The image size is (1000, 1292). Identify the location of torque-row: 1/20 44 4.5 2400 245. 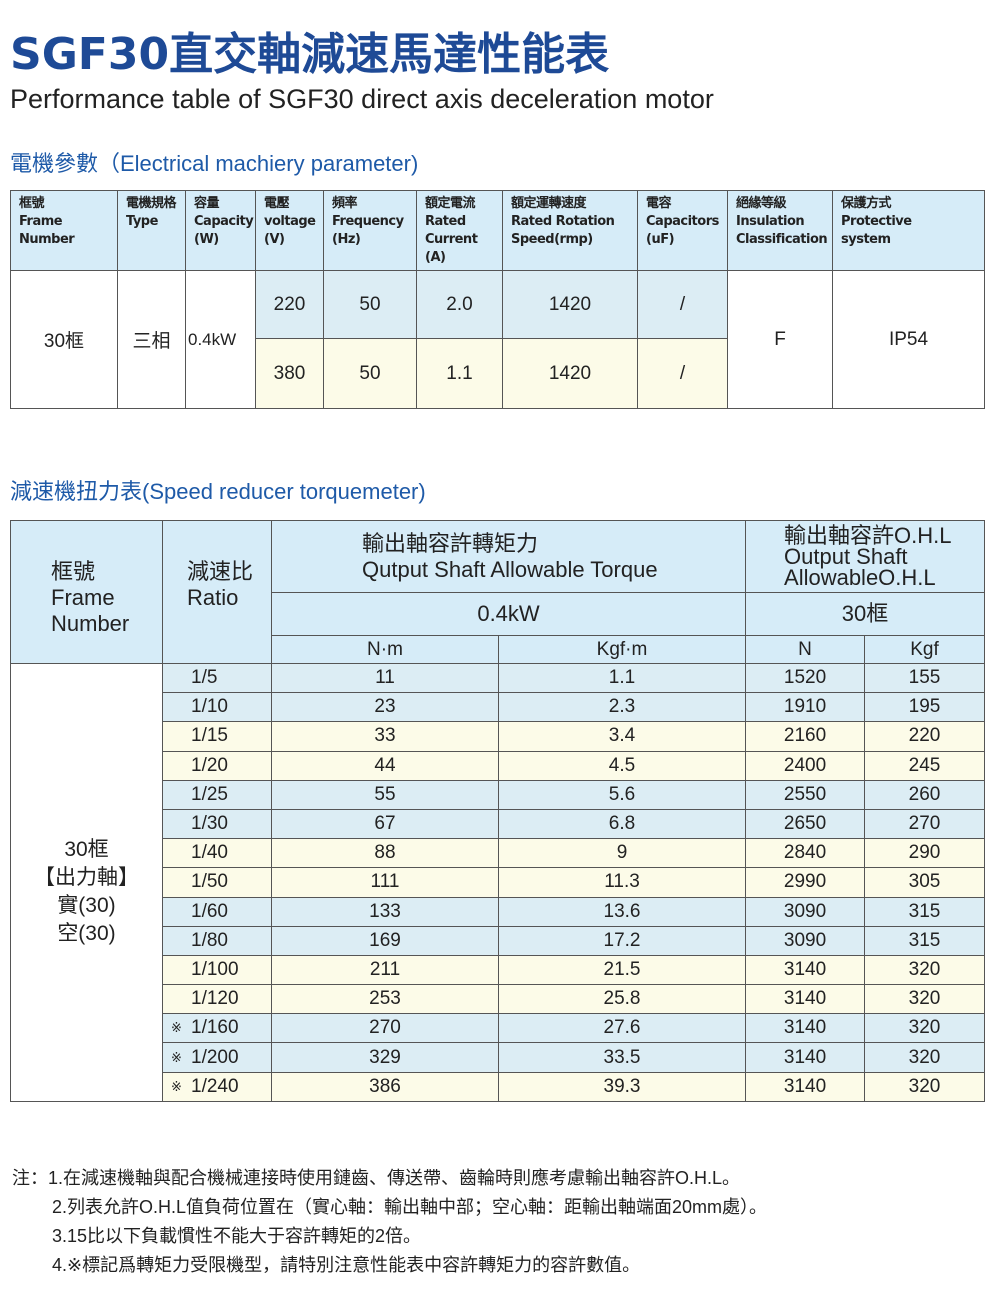
(498, 765).